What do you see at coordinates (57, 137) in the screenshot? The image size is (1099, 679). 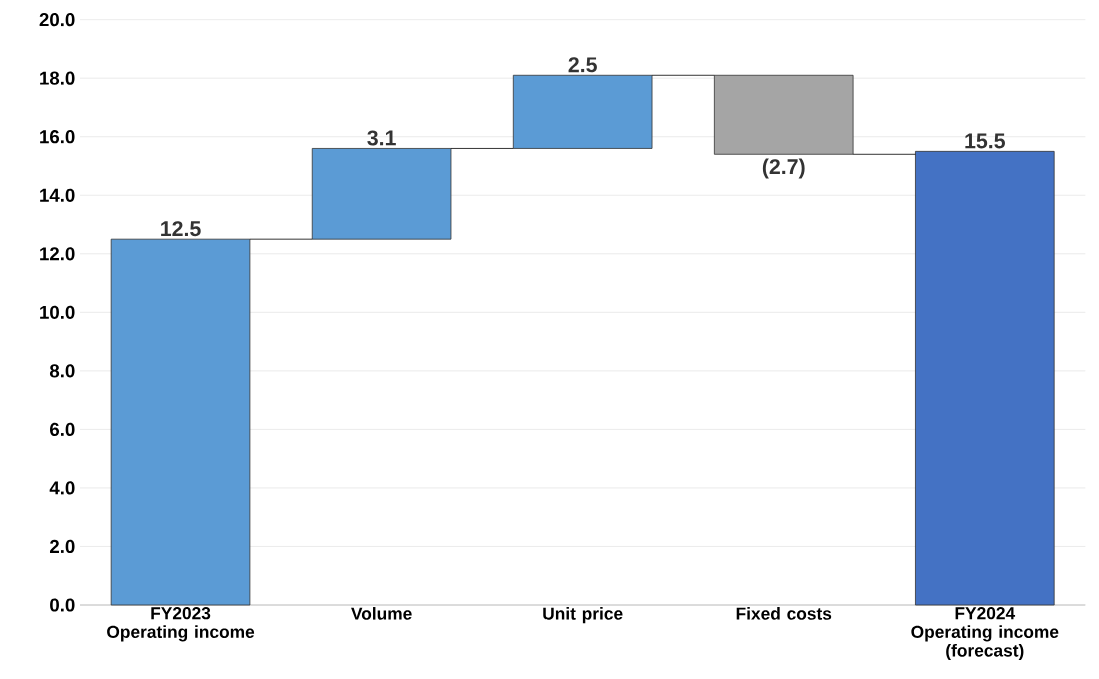 I see `y-tick-label: 16.0` at bounding box center [57, 137].